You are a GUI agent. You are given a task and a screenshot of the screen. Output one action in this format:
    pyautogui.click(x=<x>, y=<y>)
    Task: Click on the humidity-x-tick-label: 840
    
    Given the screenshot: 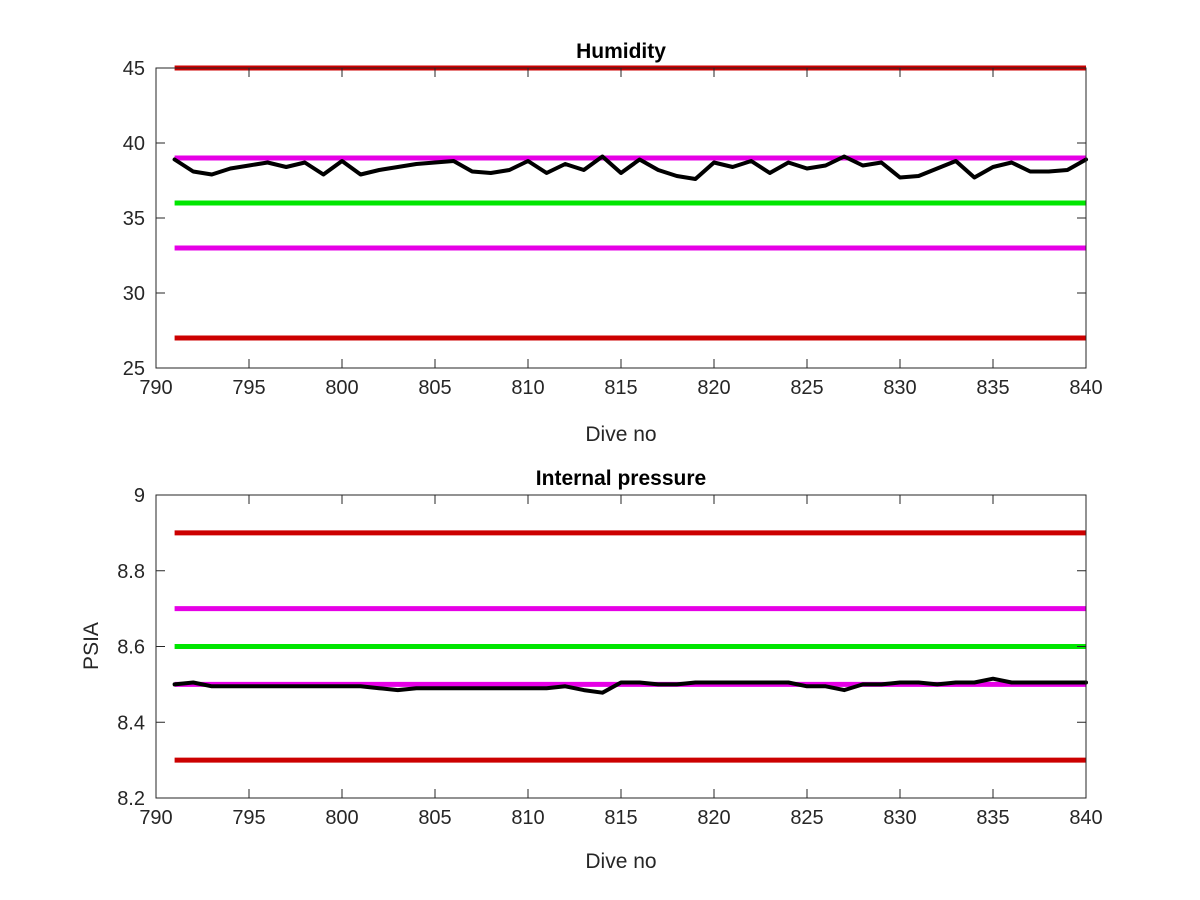 What is the action you would take?
    pyautogui.click(x=1085, y=388)
    